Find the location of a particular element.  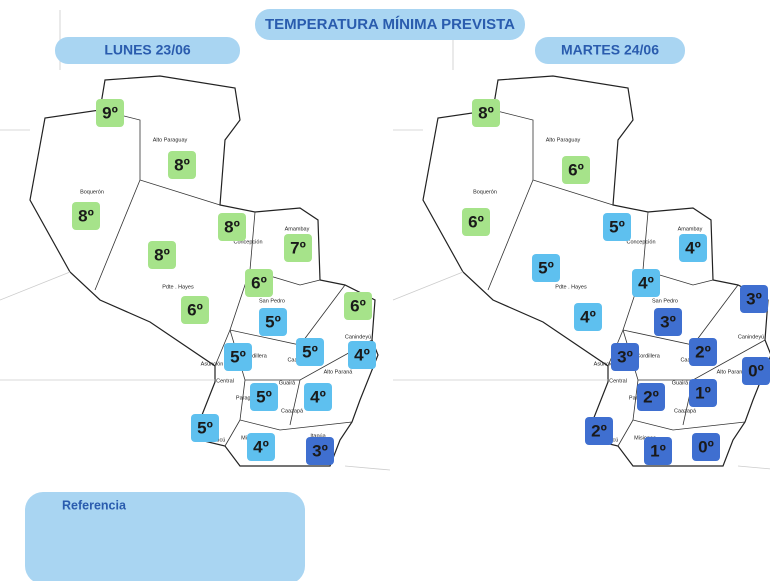

temp-label: 7º is located at coordinates (298, 247).